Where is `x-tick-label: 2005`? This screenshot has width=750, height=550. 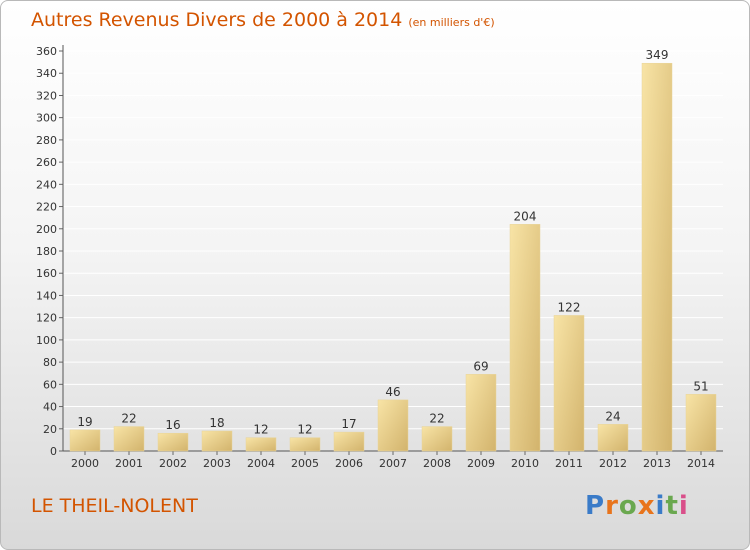
x-tick-label: 2005 is located at coordinates (305, 463).